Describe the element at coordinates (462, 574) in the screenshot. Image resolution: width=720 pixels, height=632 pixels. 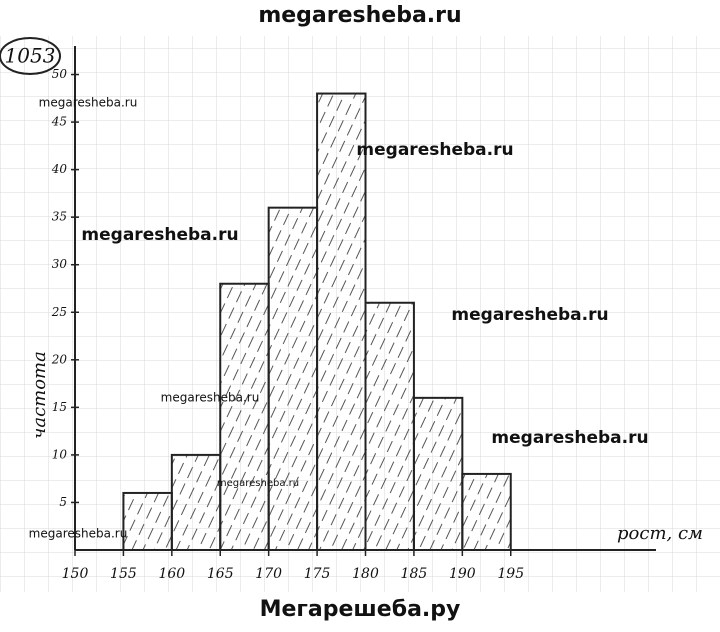
I see `x-tick-label: 190` at that location.